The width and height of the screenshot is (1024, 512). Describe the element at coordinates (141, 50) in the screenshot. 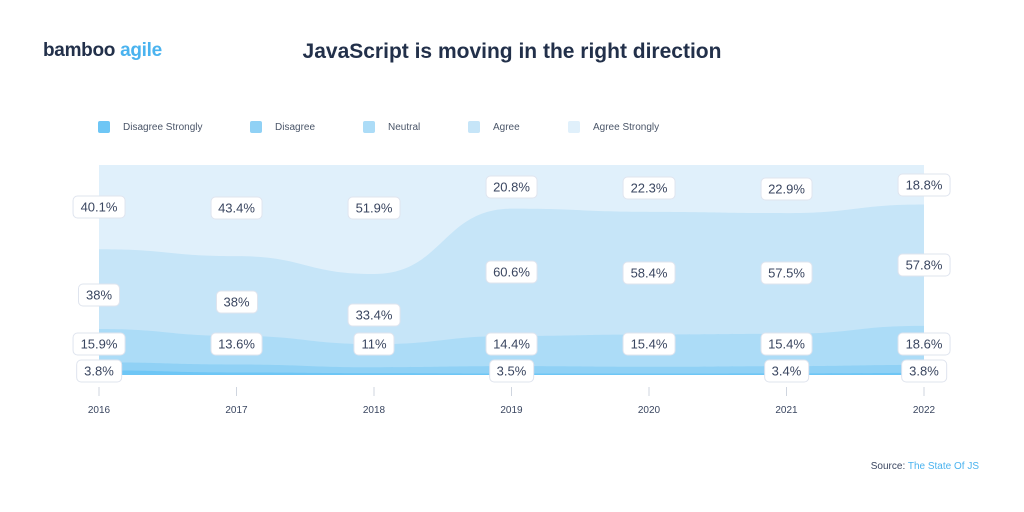

I see `brand-name-part2: agile` at that location.